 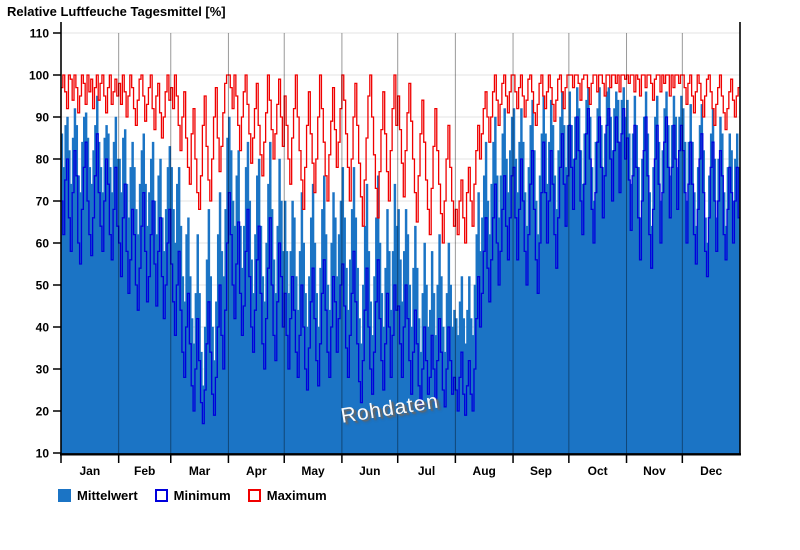 What do you see at coordinates (39, 76) in the screenshot?
I see `y-tick-label-100: 100` at bounding box center [39, 76].